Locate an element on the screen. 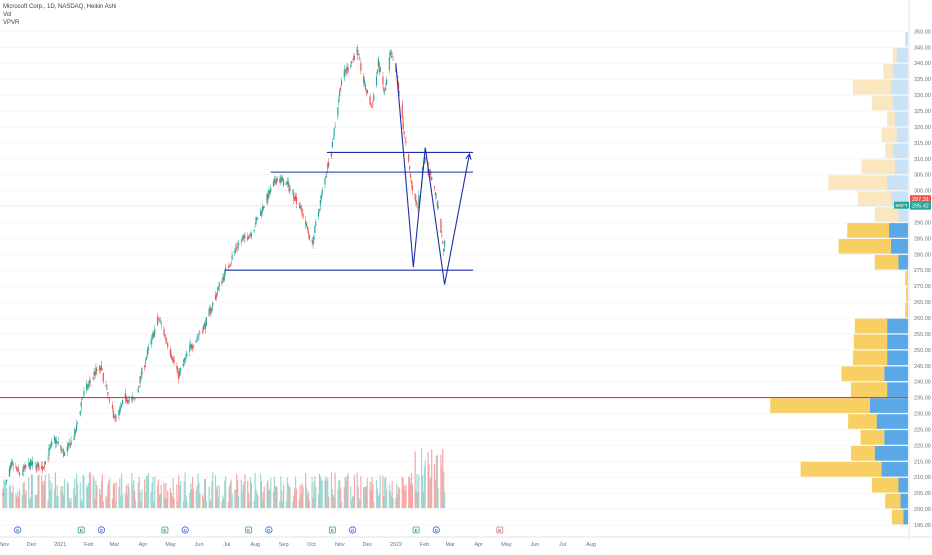  price-tick-label: 250.00 is located at coordinates (922, 351).